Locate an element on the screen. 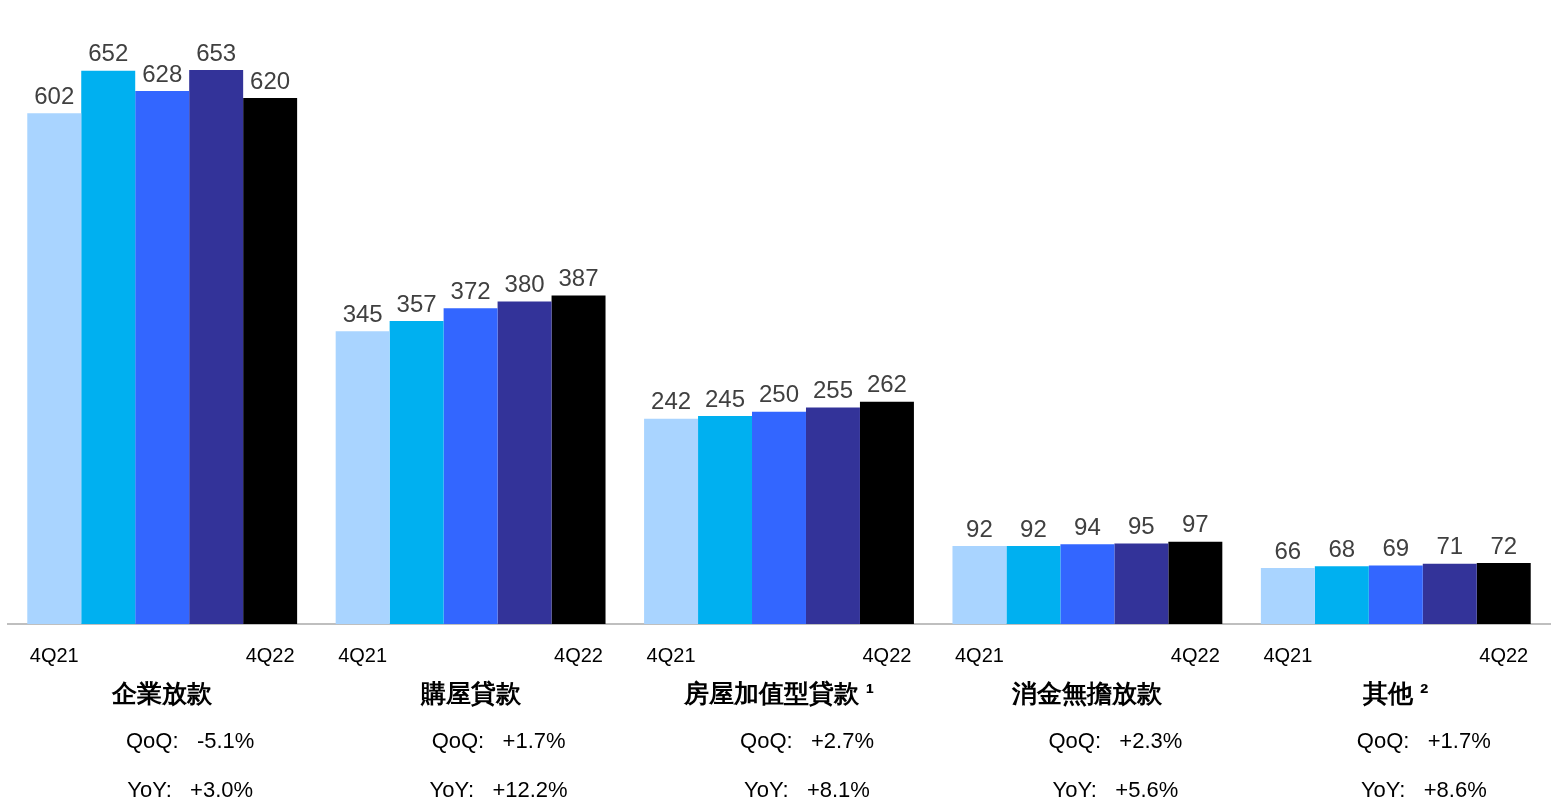  x-tick-label: 消金無擔放款 is located at coordinates (1087, 692).